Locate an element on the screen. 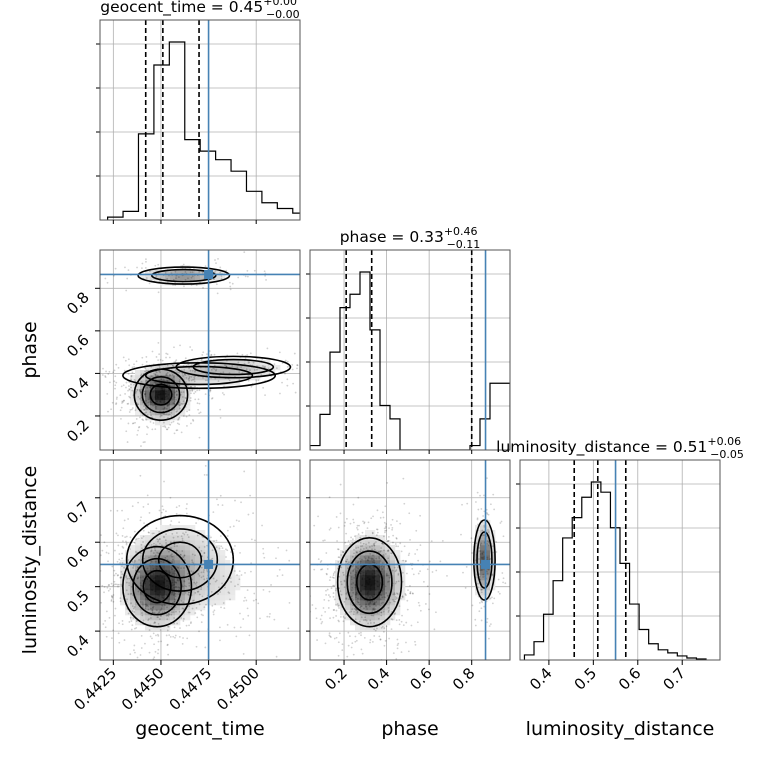 This screenshot has width=760, height=764. hist-area is located at coordinates (203, 120).